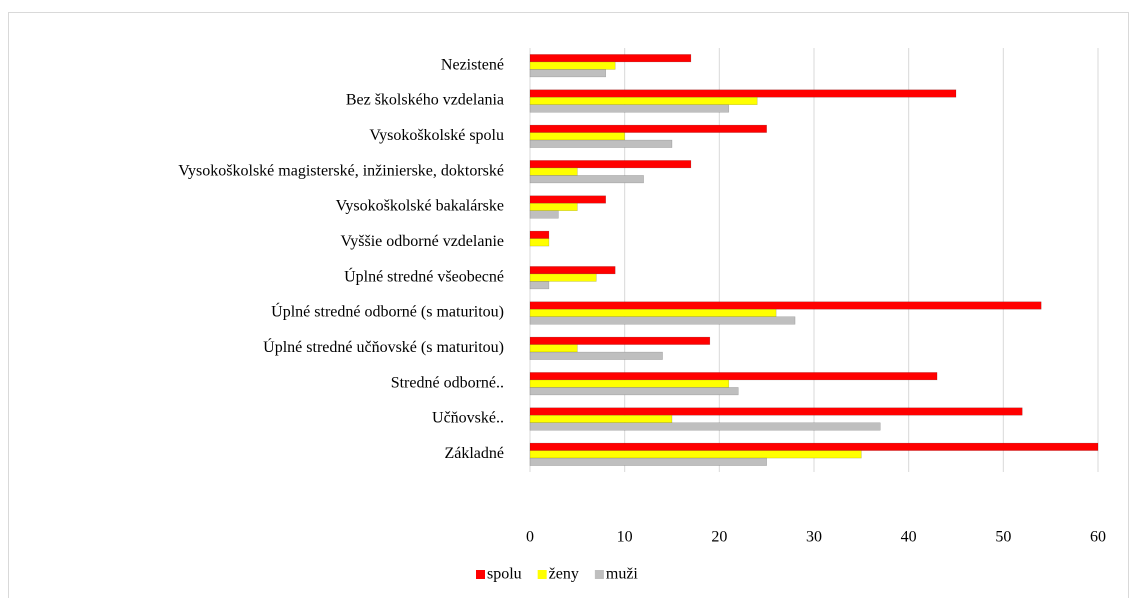 Image resolution: width=1133 pixels, height=603 pixels. Describe the element at coordinates (1003, 537) in the screenshot. I see `x-tick-label: 50` at that location.